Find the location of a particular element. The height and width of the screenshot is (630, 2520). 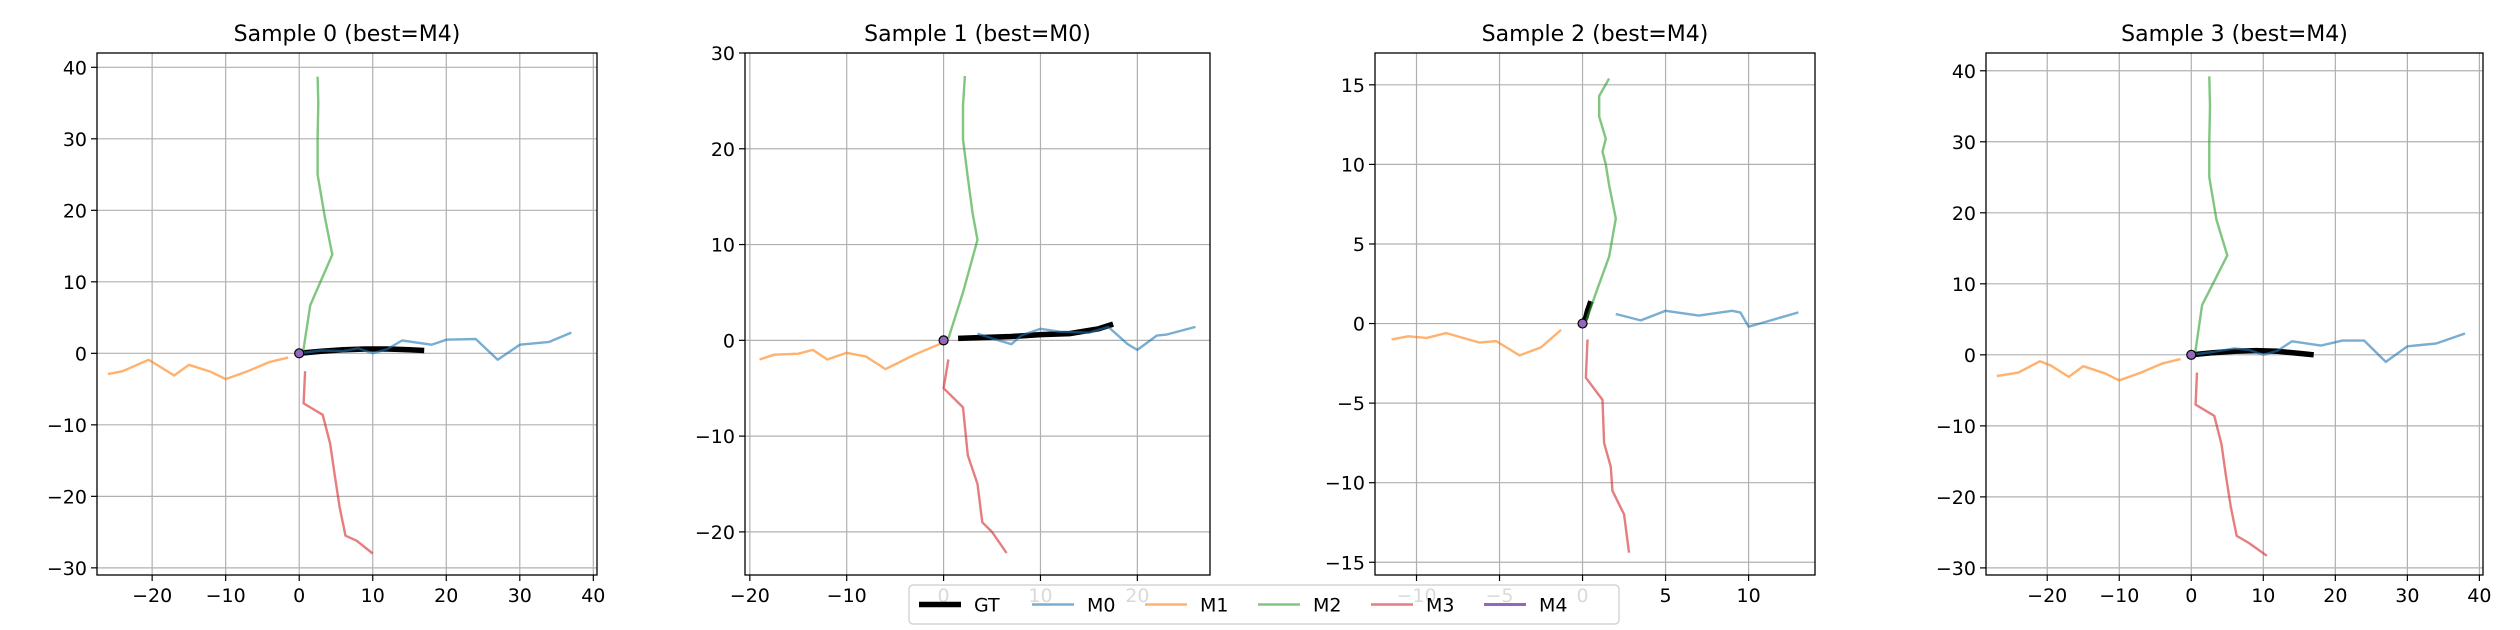

legend-item-m2: M2 is located at coordinates (1299, 606).